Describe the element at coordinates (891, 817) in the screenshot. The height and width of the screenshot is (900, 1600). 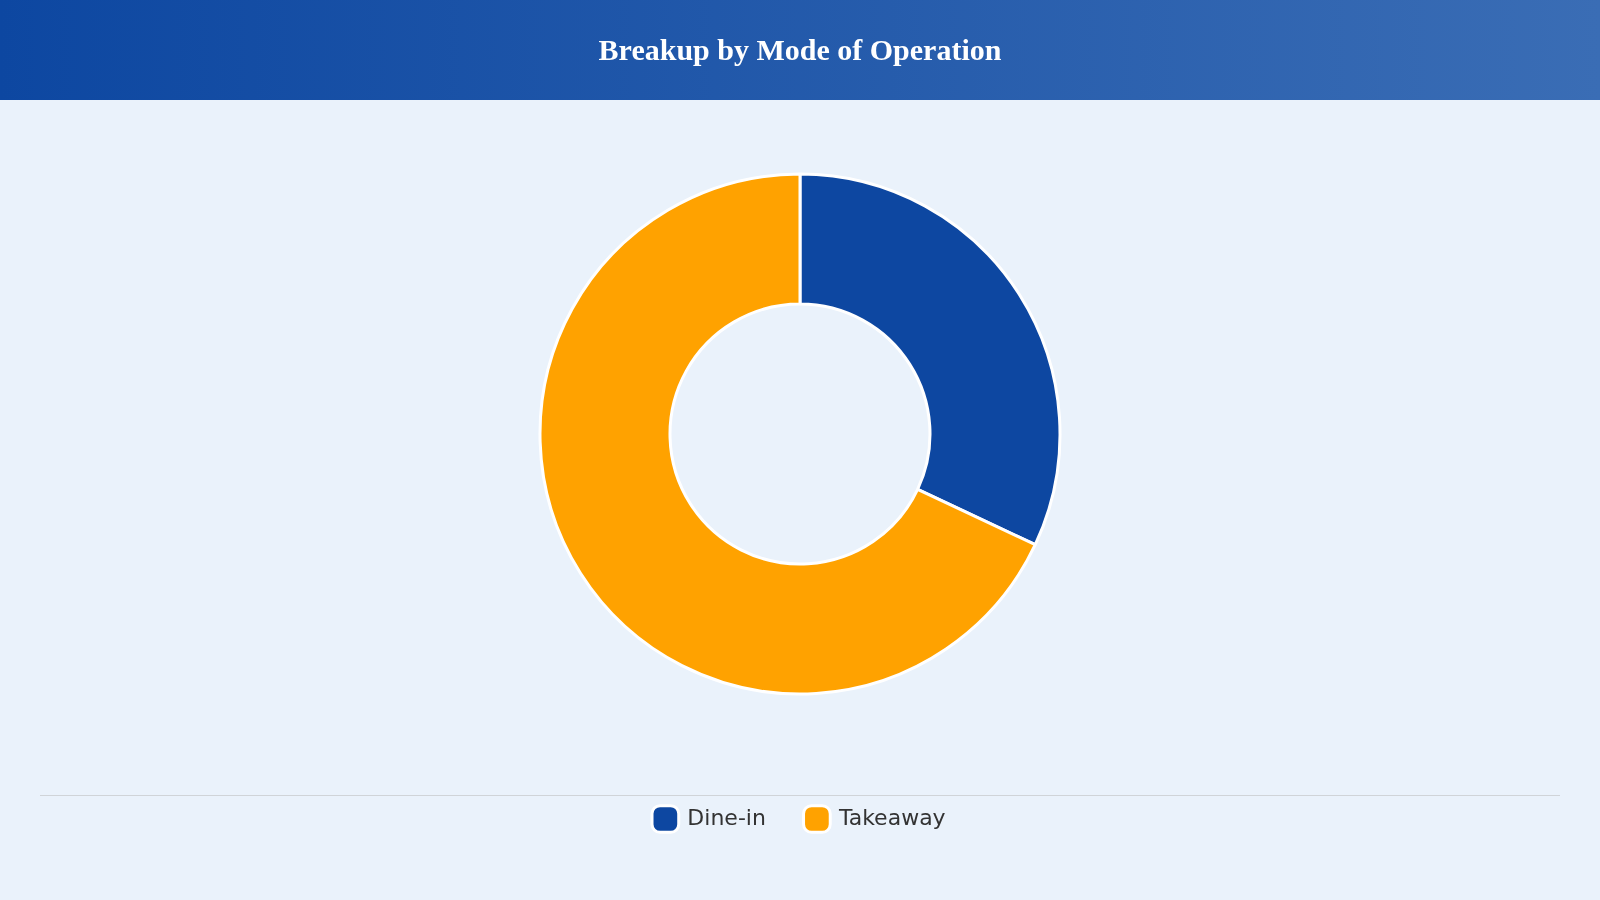
I see `legend-label: Takeaway` at that location.